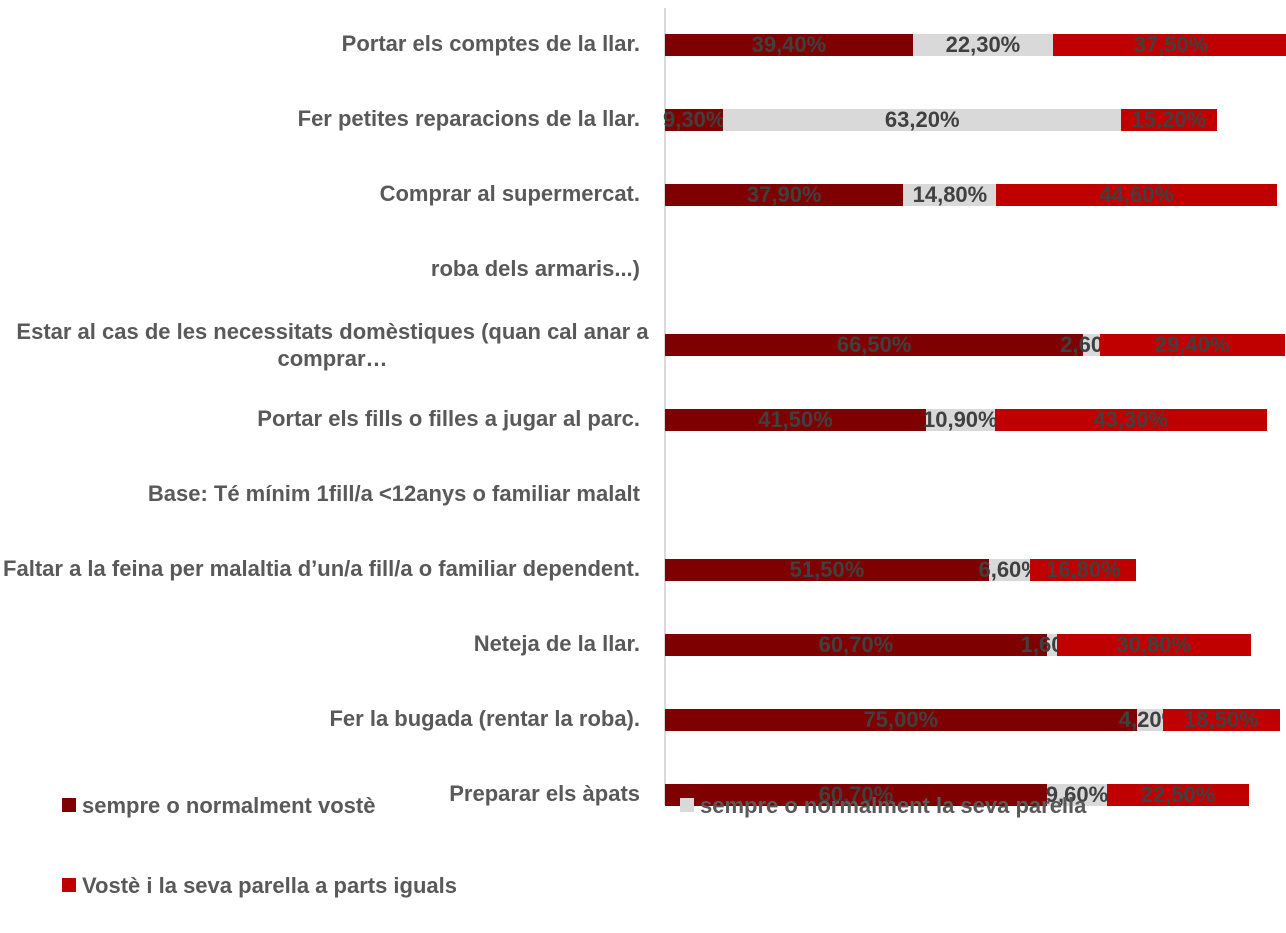 This screenshot has height=933, width=1286. What do you see at coordinates (1009, 569) in the screenshot?
I see `bar-segment: 6,60%` at bounding box center [1009, 569].